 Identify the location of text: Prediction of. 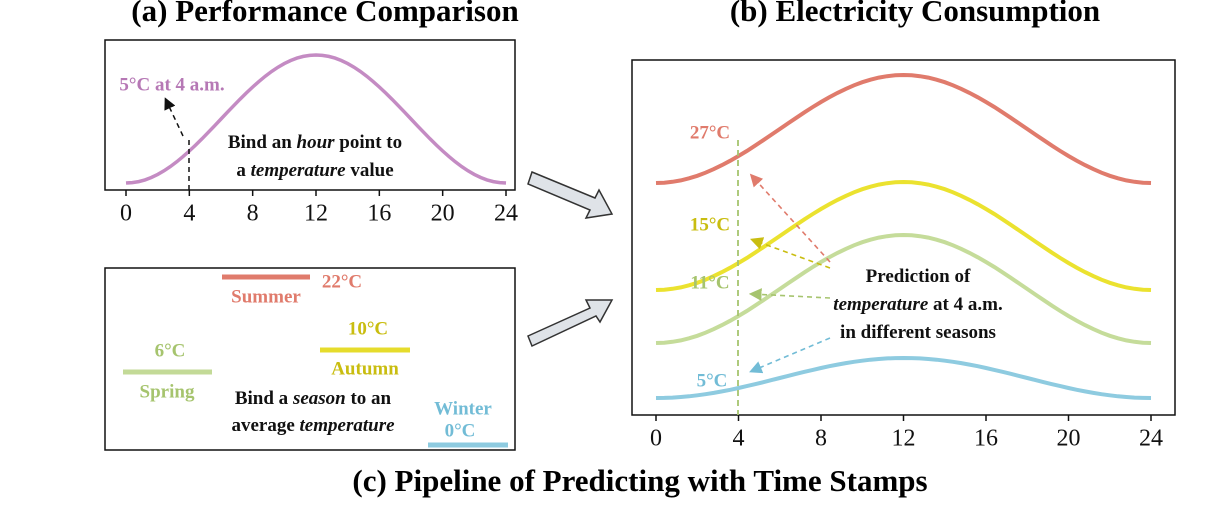
(918, 276).